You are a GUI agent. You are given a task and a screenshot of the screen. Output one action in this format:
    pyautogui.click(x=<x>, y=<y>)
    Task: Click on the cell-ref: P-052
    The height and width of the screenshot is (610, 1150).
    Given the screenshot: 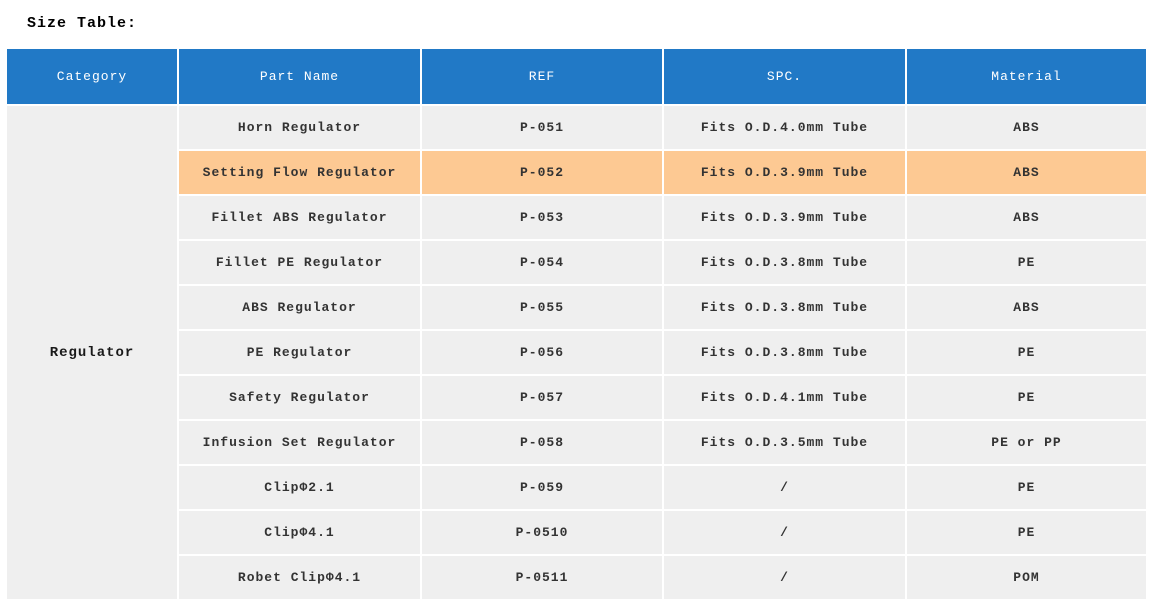 What is the action you would take?
    pyautogui.click(x=542, y=172)
    